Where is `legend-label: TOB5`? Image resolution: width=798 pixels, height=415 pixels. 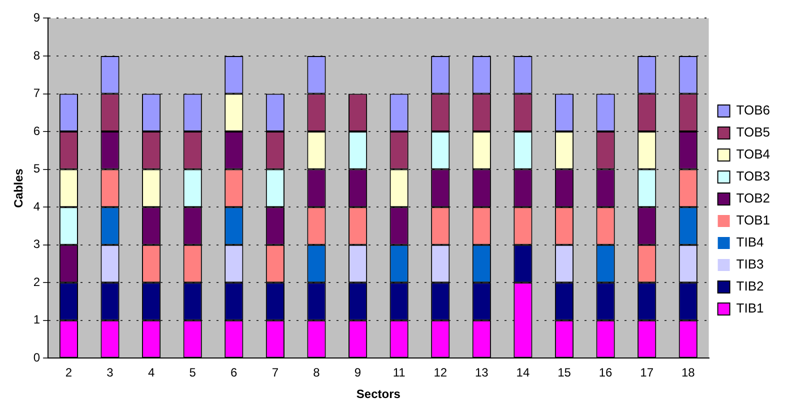
legend-label: TOB5 is located at coordinates (753, 132).